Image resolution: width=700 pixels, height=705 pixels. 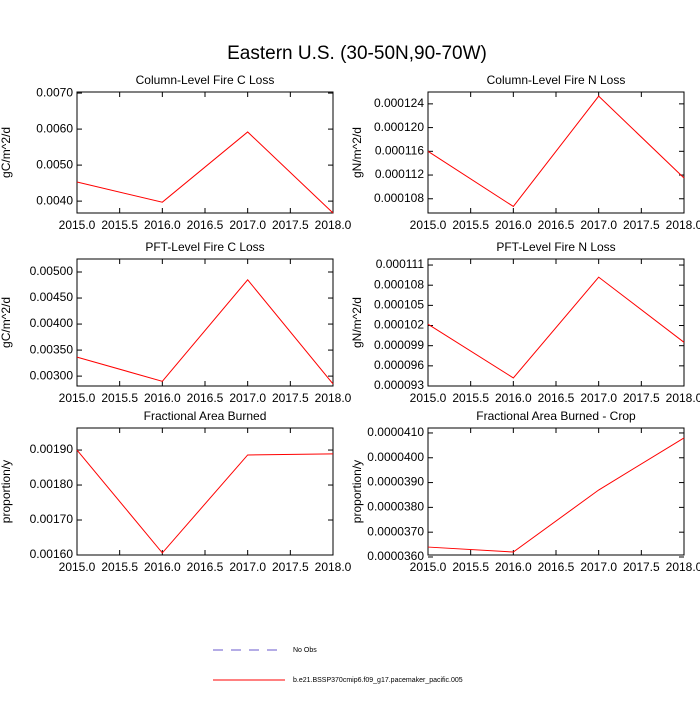 What do you see at coordinates (399, 174) in the screenshot?
I see `y-tick-label: 0.000112` at bounding box center [399, 174].